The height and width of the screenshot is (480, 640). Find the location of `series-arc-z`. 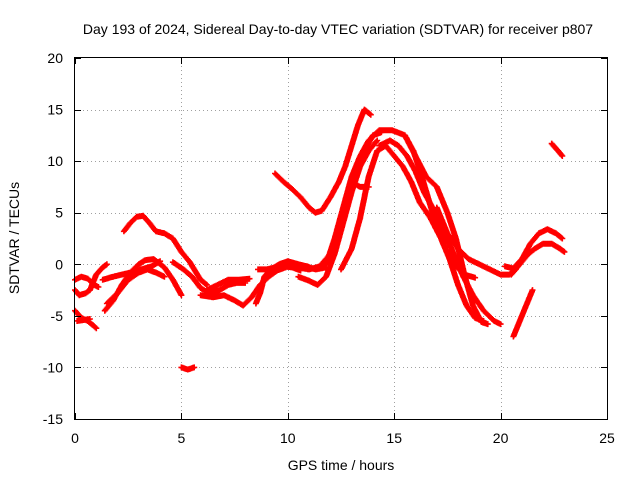

series-arc-z is located at coordinates (523, 313).